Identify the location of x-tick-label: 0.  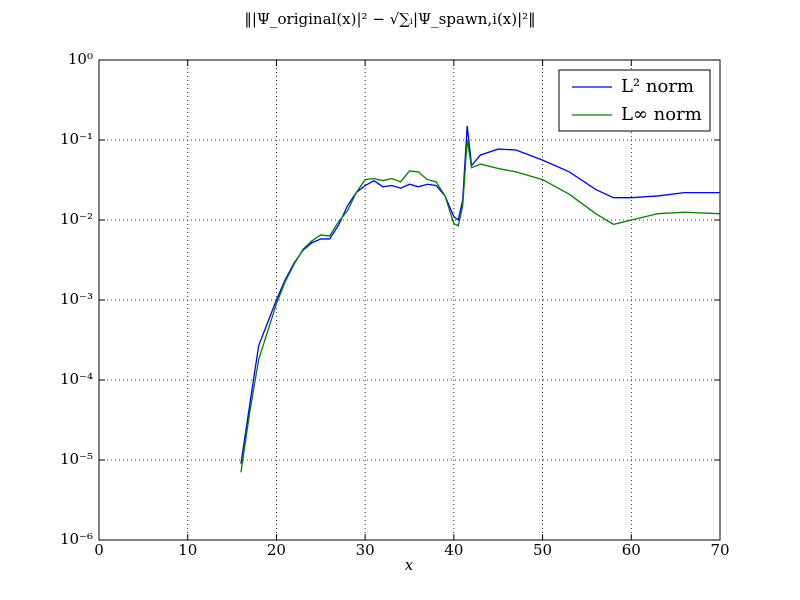
(99, 550).